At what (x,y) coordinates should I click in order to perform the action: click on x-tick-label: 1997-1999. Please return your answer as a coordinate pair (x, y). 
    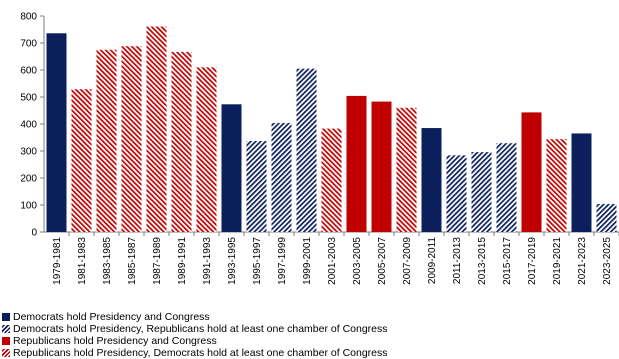
    Looking at the image, I should click on (282, 261).